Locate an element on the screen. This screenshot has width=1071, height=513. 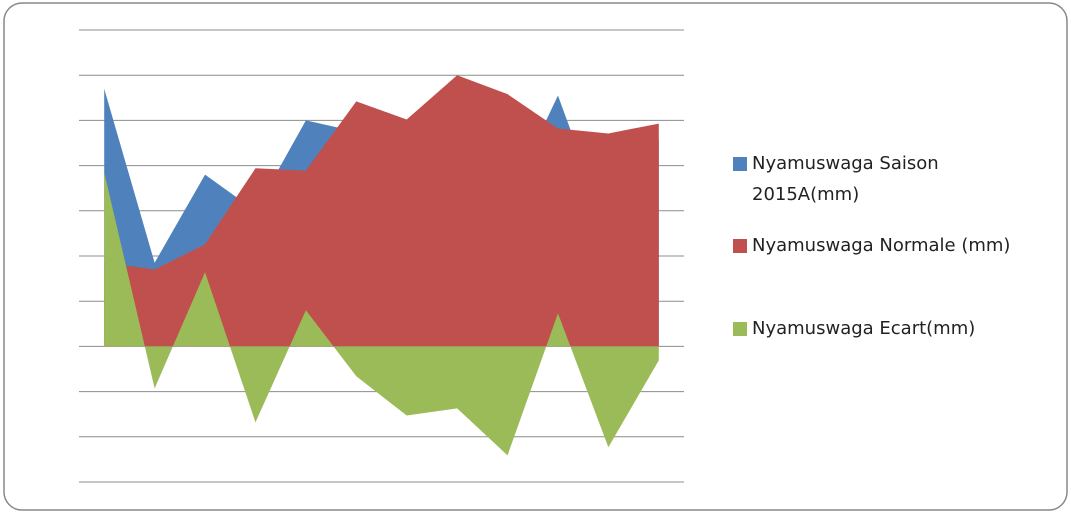
legend-item: Nyamuswaga Normale (mm) is located at coordinates (888, 245).